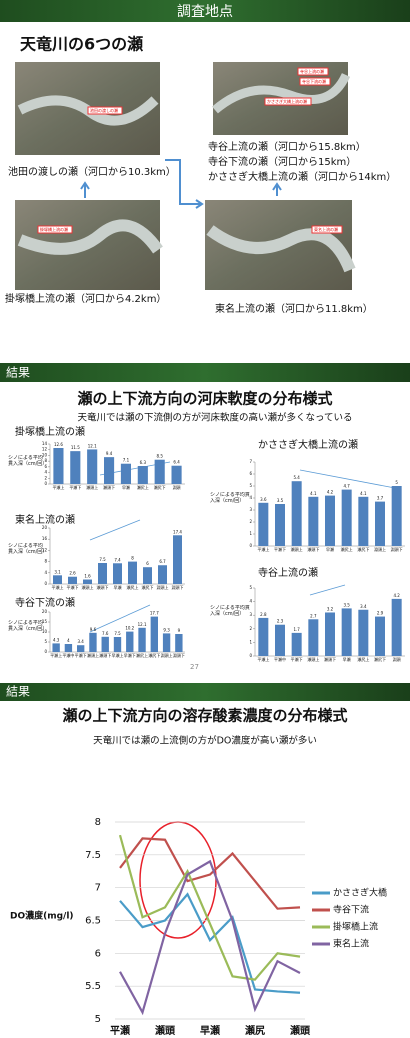 This screenshot has width=410, height=1038. I want to click on data-label: 9, so click(179, 630).